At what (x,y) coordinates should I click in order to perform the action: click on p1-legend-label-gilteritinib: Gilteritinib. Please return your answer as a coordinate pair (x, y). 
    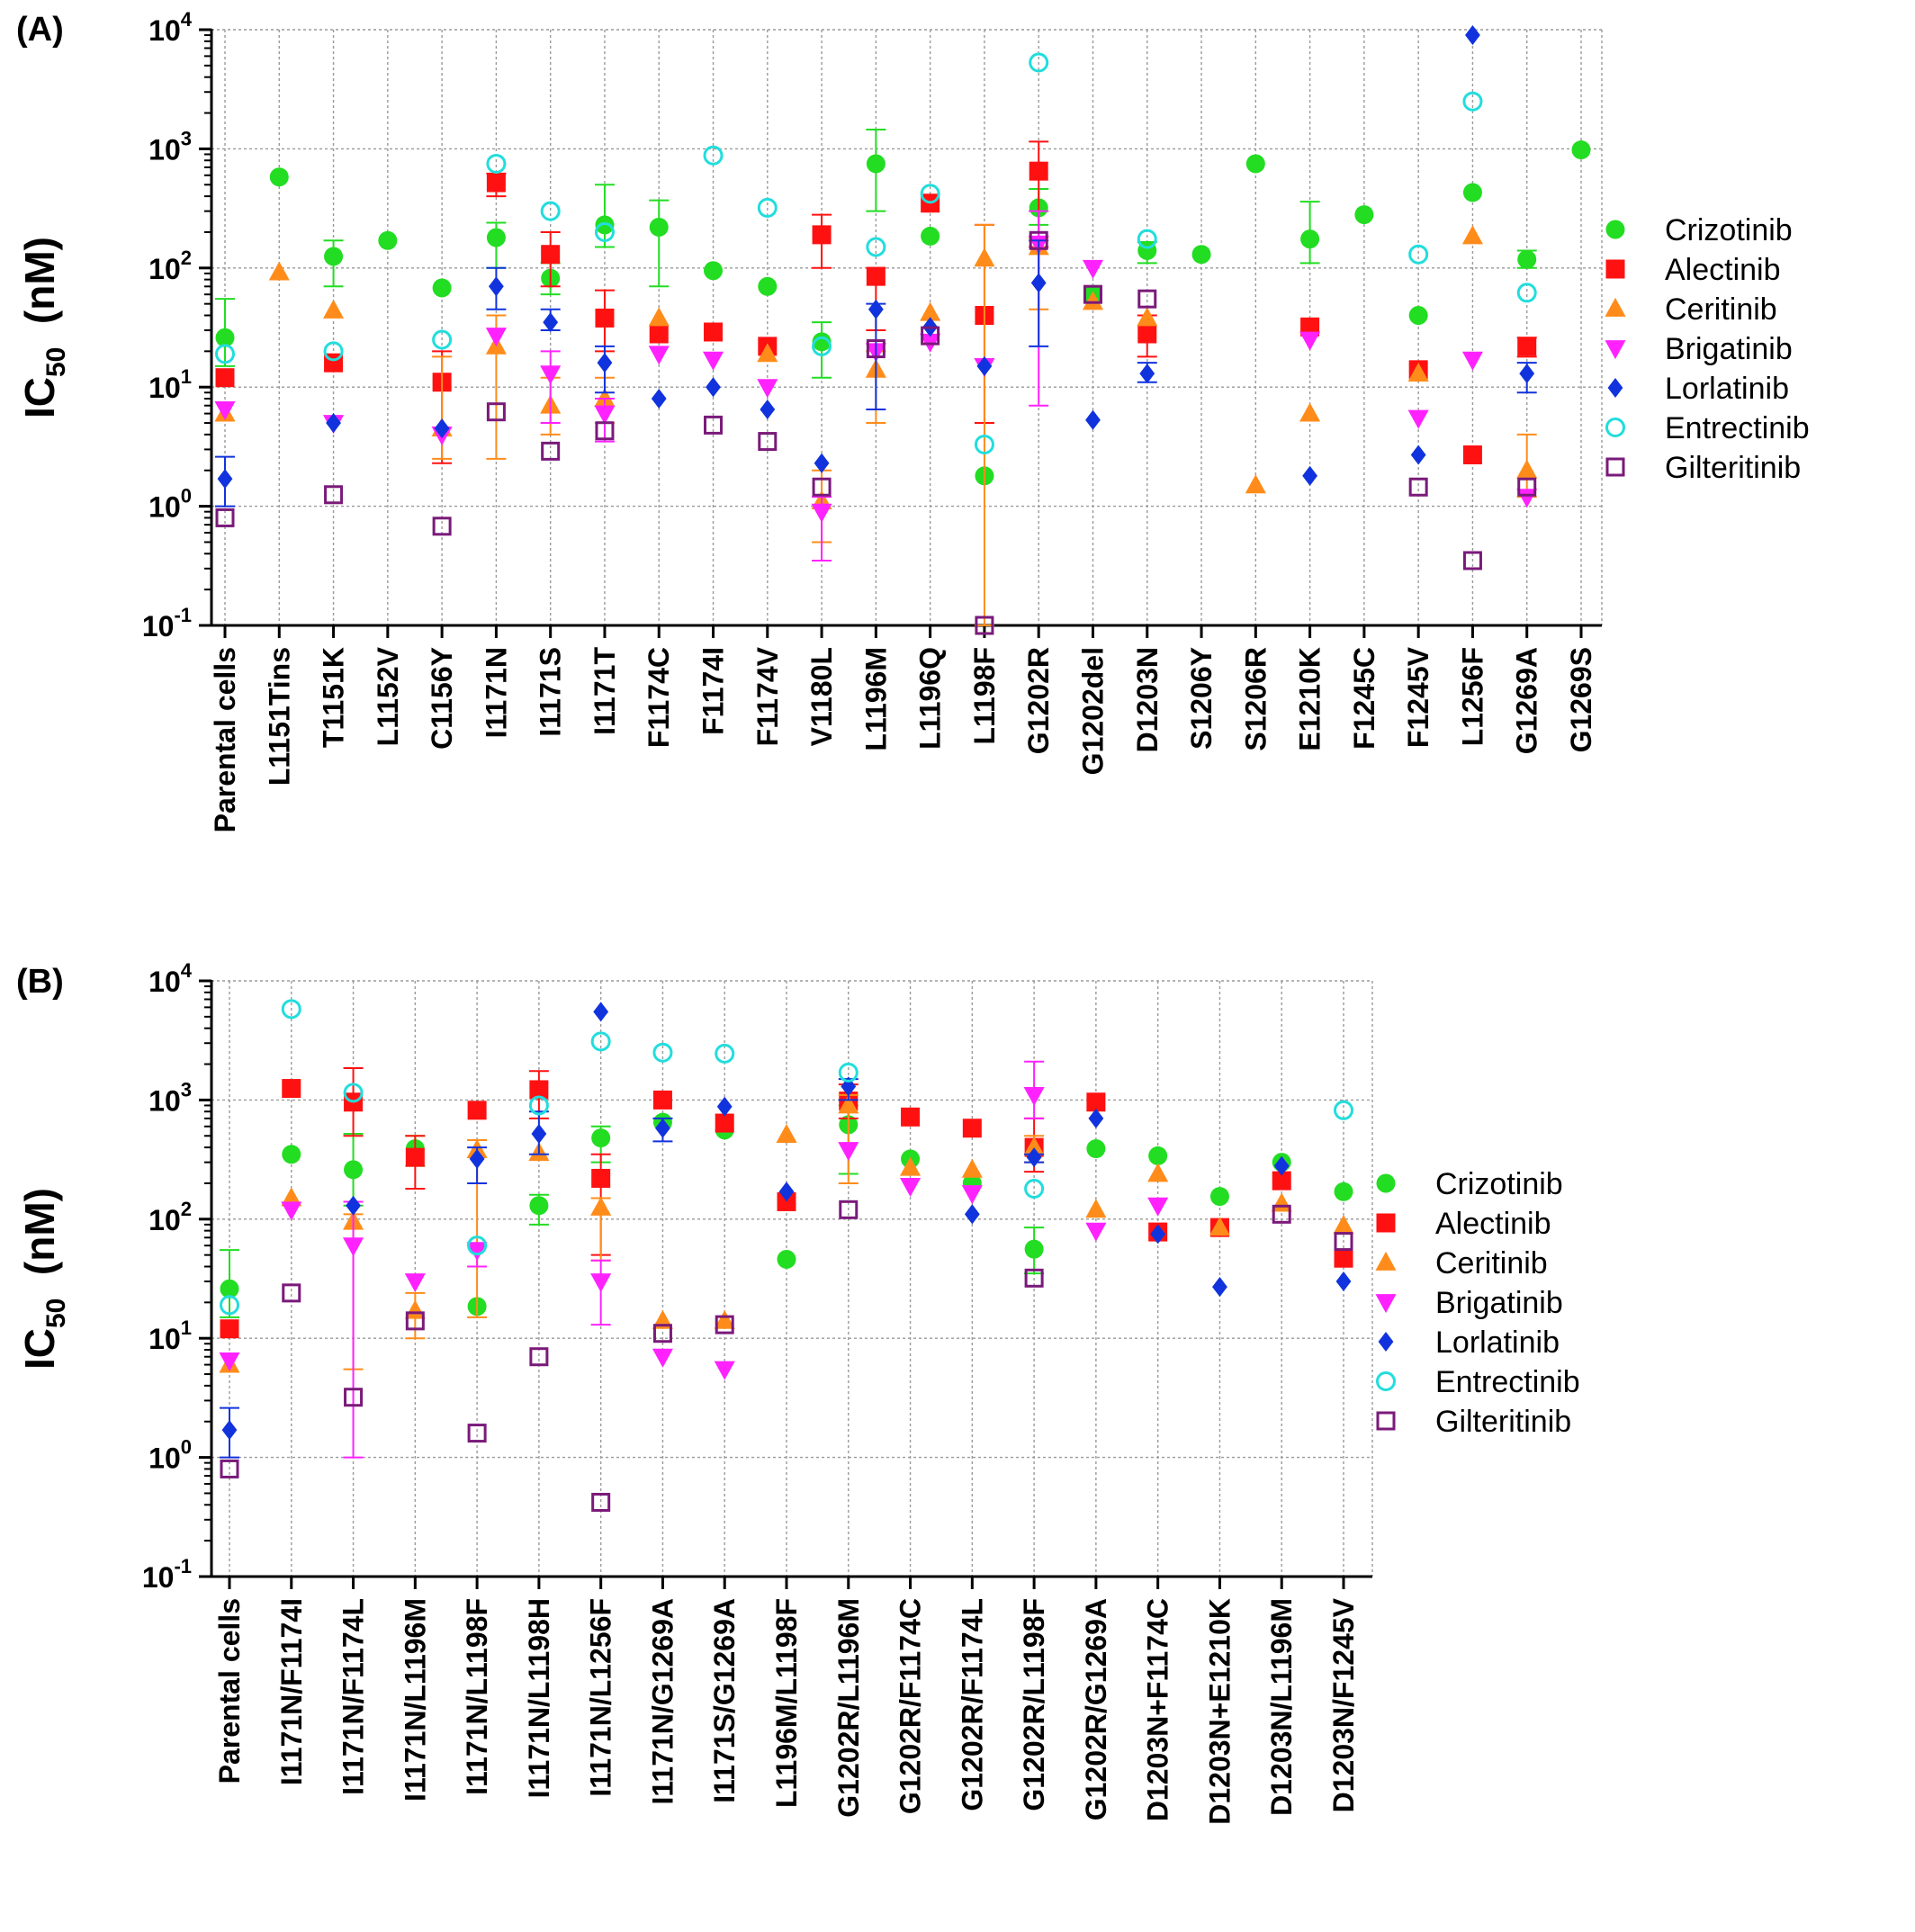
    Looking at the image, I should click on (1503, 1422).